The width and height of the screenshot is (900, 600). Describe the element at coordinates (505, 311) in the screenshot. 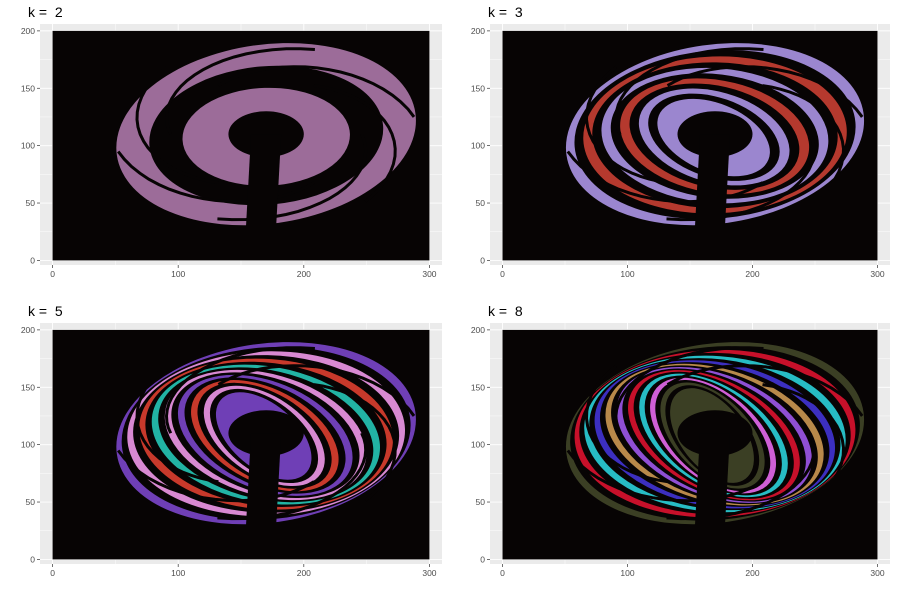

I see `panel-title-k8: k = 8` at that location.